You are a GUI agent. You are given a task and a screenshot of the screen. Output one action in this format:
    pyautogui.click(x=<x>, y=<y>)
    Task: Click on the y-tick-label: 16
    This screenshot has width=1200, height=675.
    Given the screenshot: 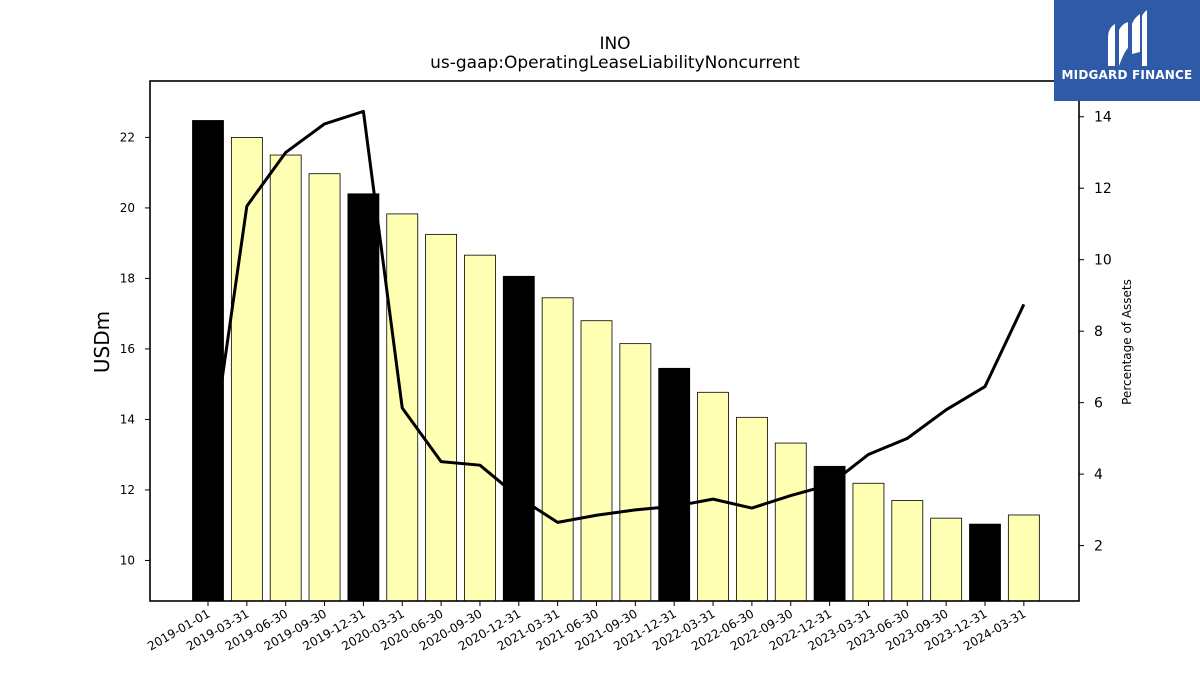 What is the action you would take?
    pyautogui.click(x=127, y=349)
    